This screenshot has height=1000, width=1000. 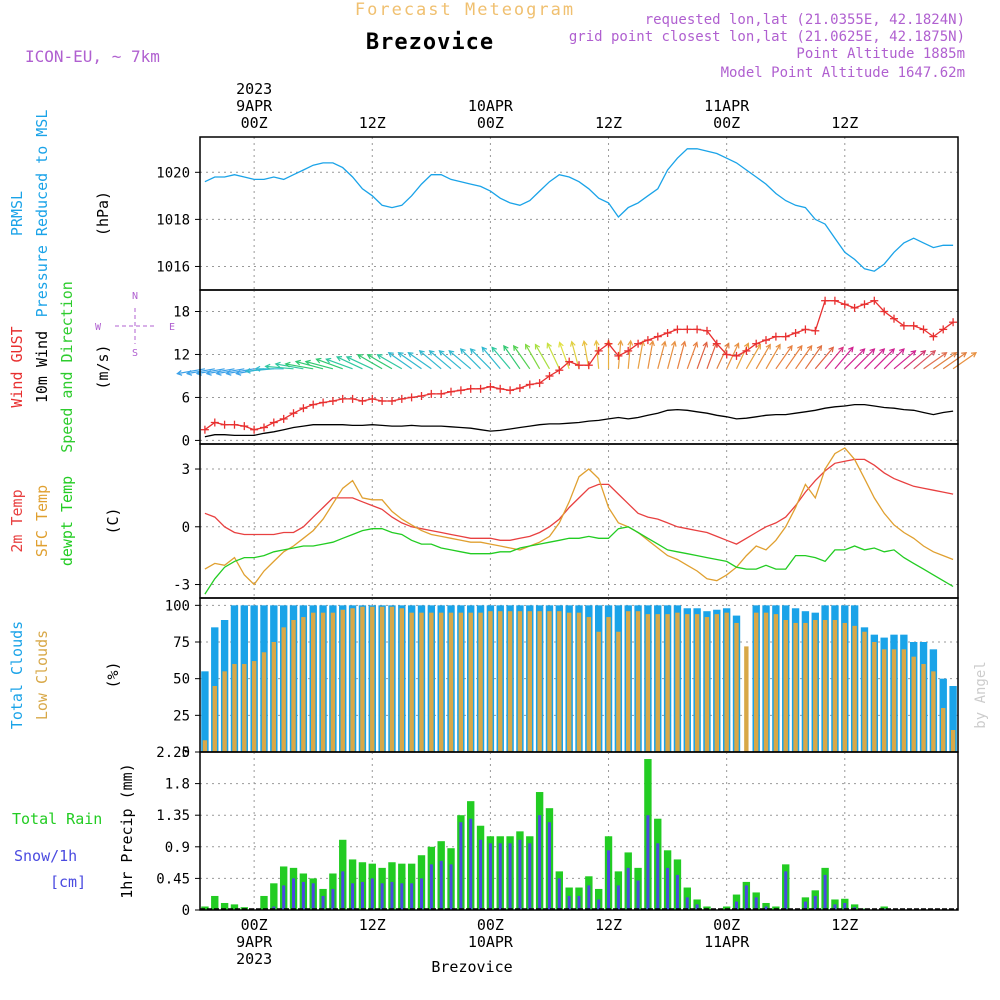 I want to click on top-time-label: 00Z, so click(x=254, y=123).